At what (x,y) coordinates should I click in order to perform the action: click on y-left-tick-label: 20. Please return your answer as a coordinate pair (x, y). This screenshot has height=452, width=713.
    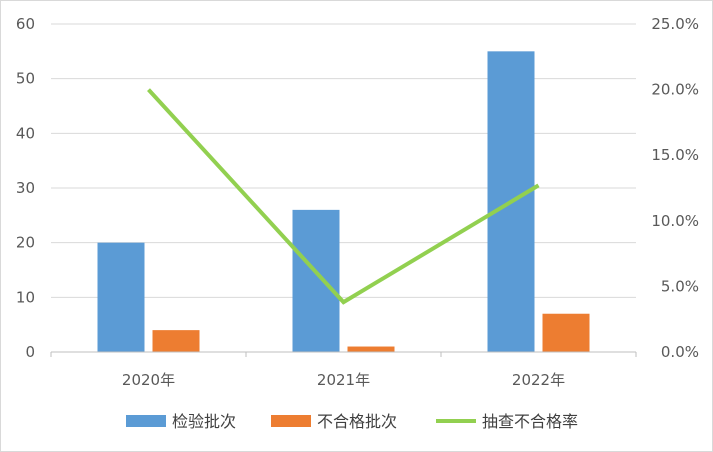
    Looking at the image, I should click on (25, 243).